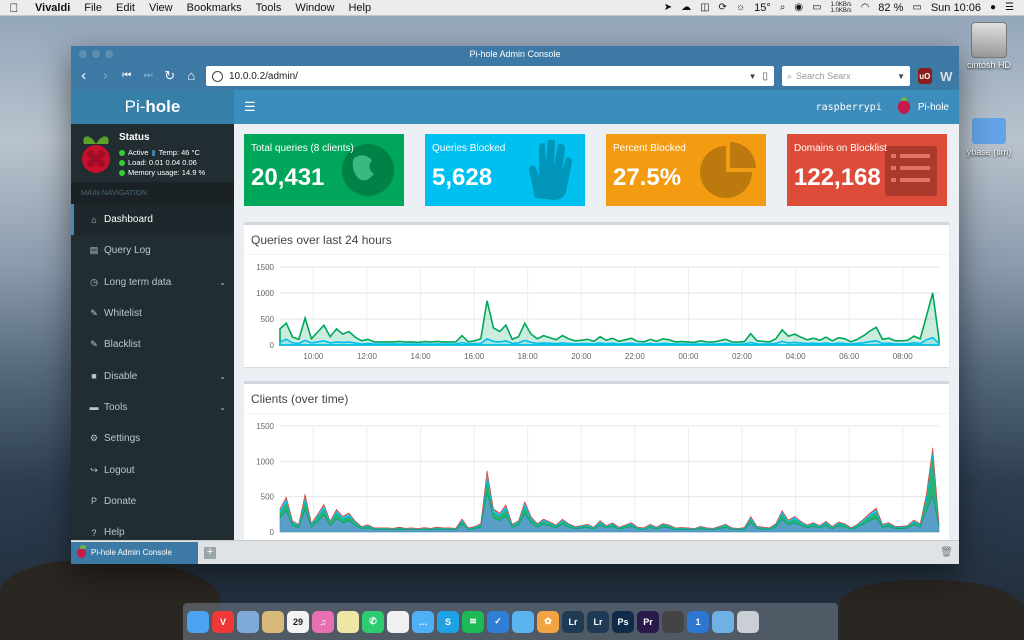 The height and width of the screenshot is (640, 1024). Describe the element at coordinates (152, 193) in the screenshot. I see `nav-header: MAIN NAVIGATION` at that location.